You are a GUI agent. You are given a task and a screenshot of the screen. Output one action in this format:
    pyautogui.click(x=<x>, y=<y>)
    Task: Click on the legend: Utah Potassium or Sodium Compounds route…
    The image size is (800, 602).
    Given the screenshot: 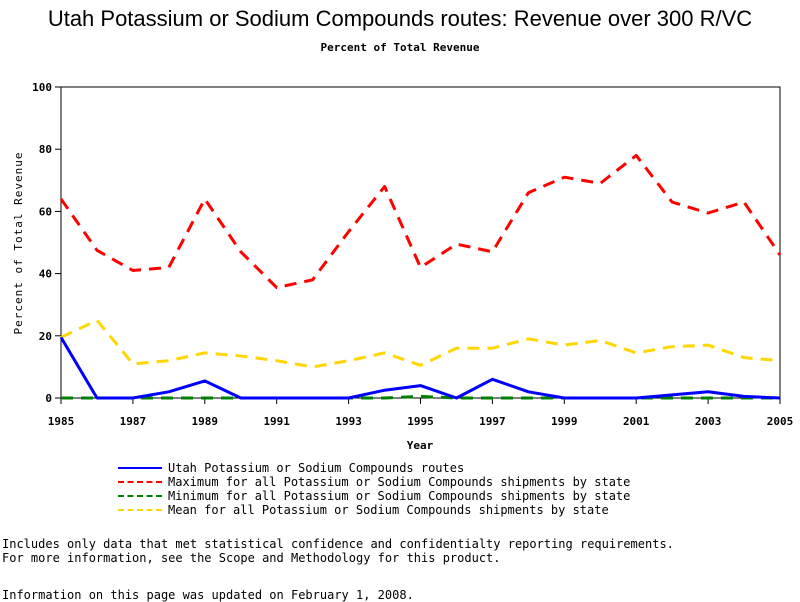 What is the action you would take?
    pyautogui.click(x=374, y=489)
    